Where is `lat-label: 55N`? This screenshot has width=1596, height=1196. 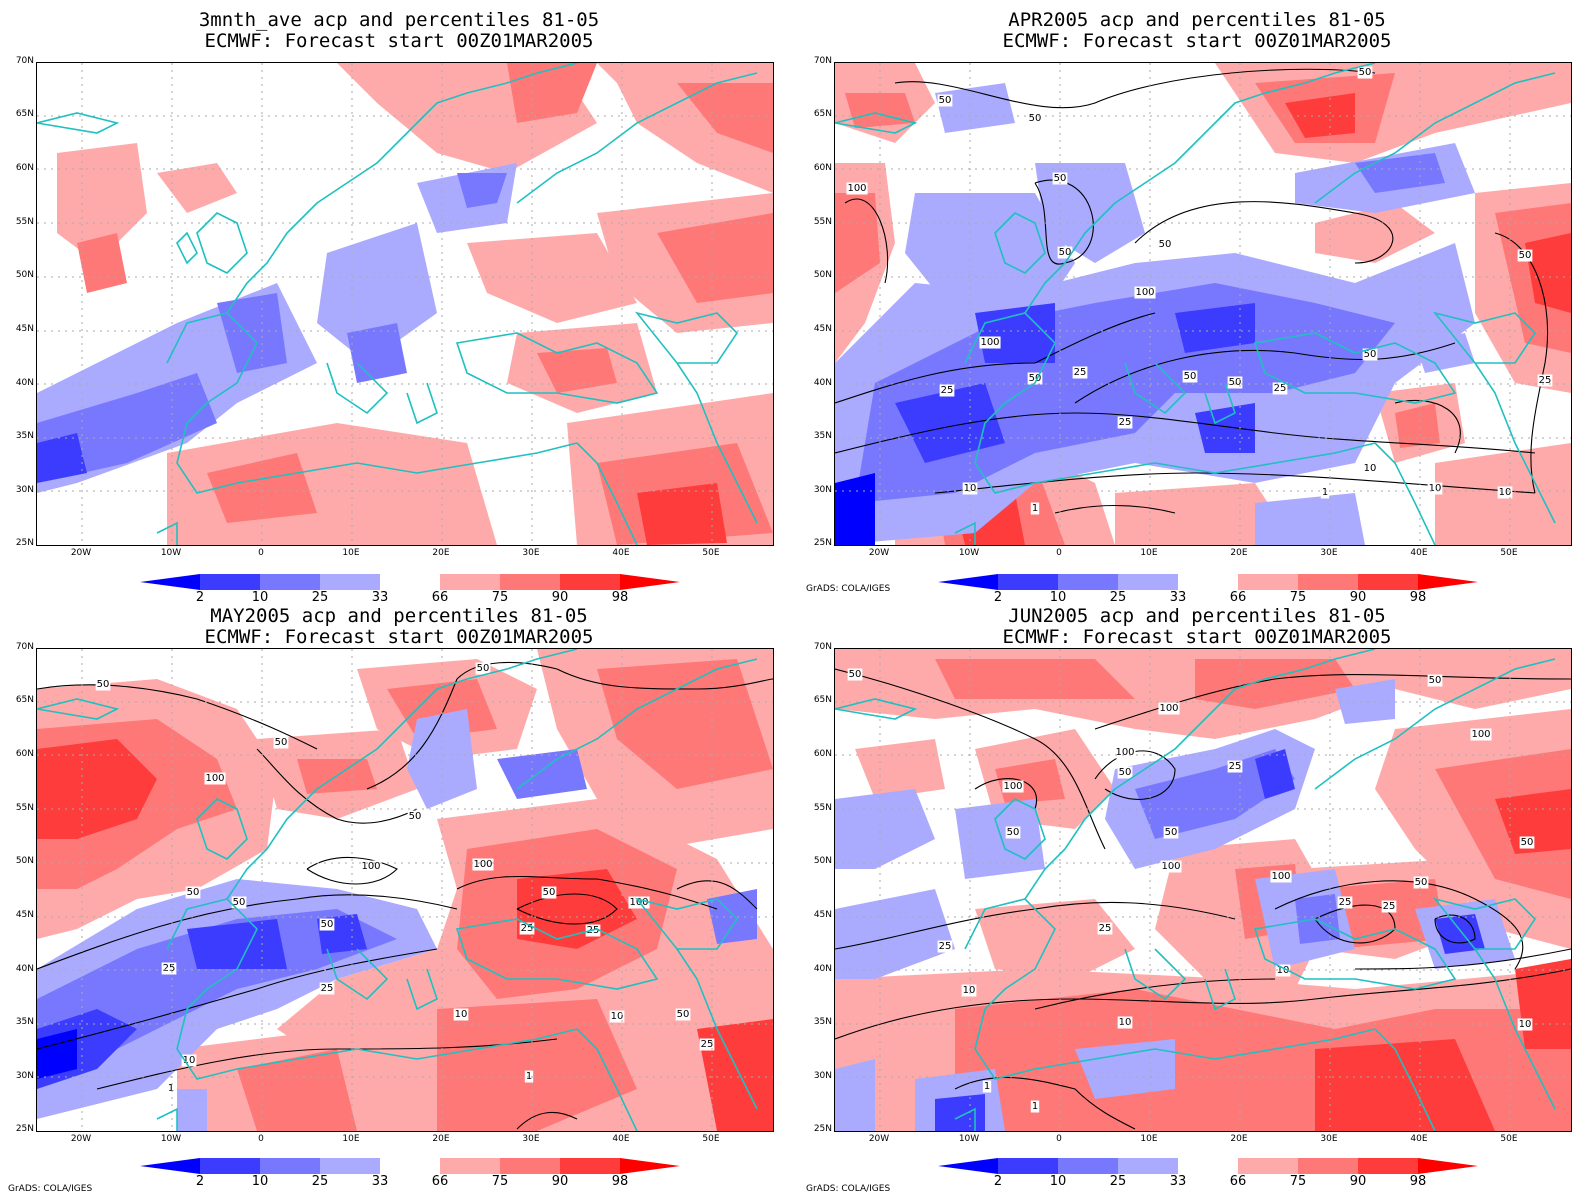
lat-label: 55N is located at coordinates (24, 808).